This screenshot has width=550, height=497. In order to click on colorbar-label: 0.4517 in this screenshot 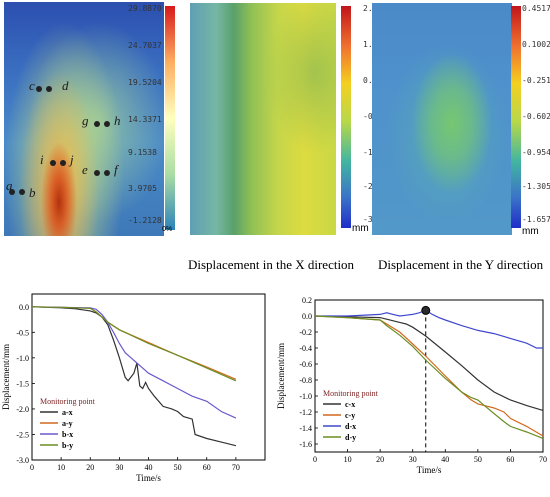, I will do `click(536, 8)`.